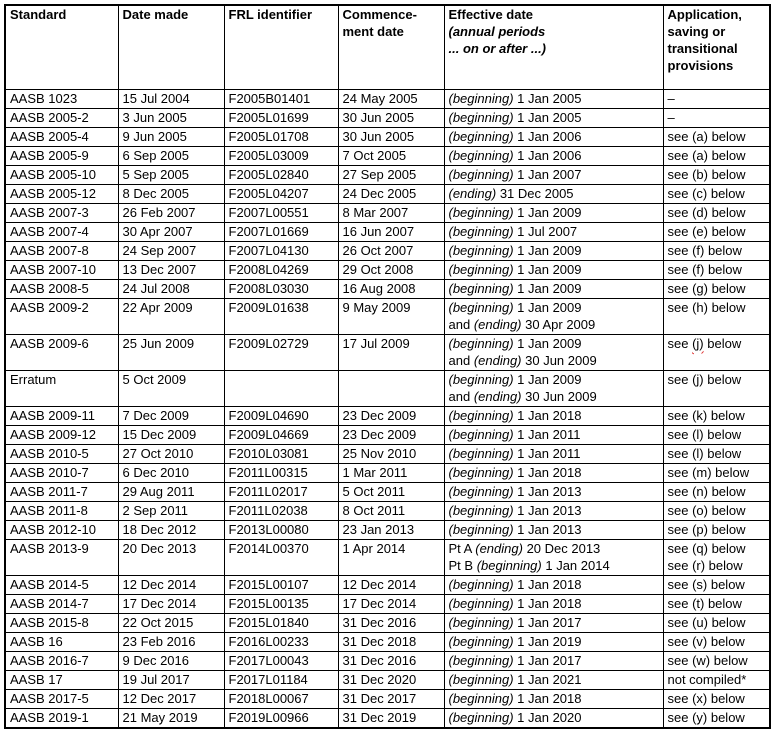  What do you see at coordinates (704, 379) in the screenshot?
I see `text-segment: see (j) below` at bounding box center [704, 379].